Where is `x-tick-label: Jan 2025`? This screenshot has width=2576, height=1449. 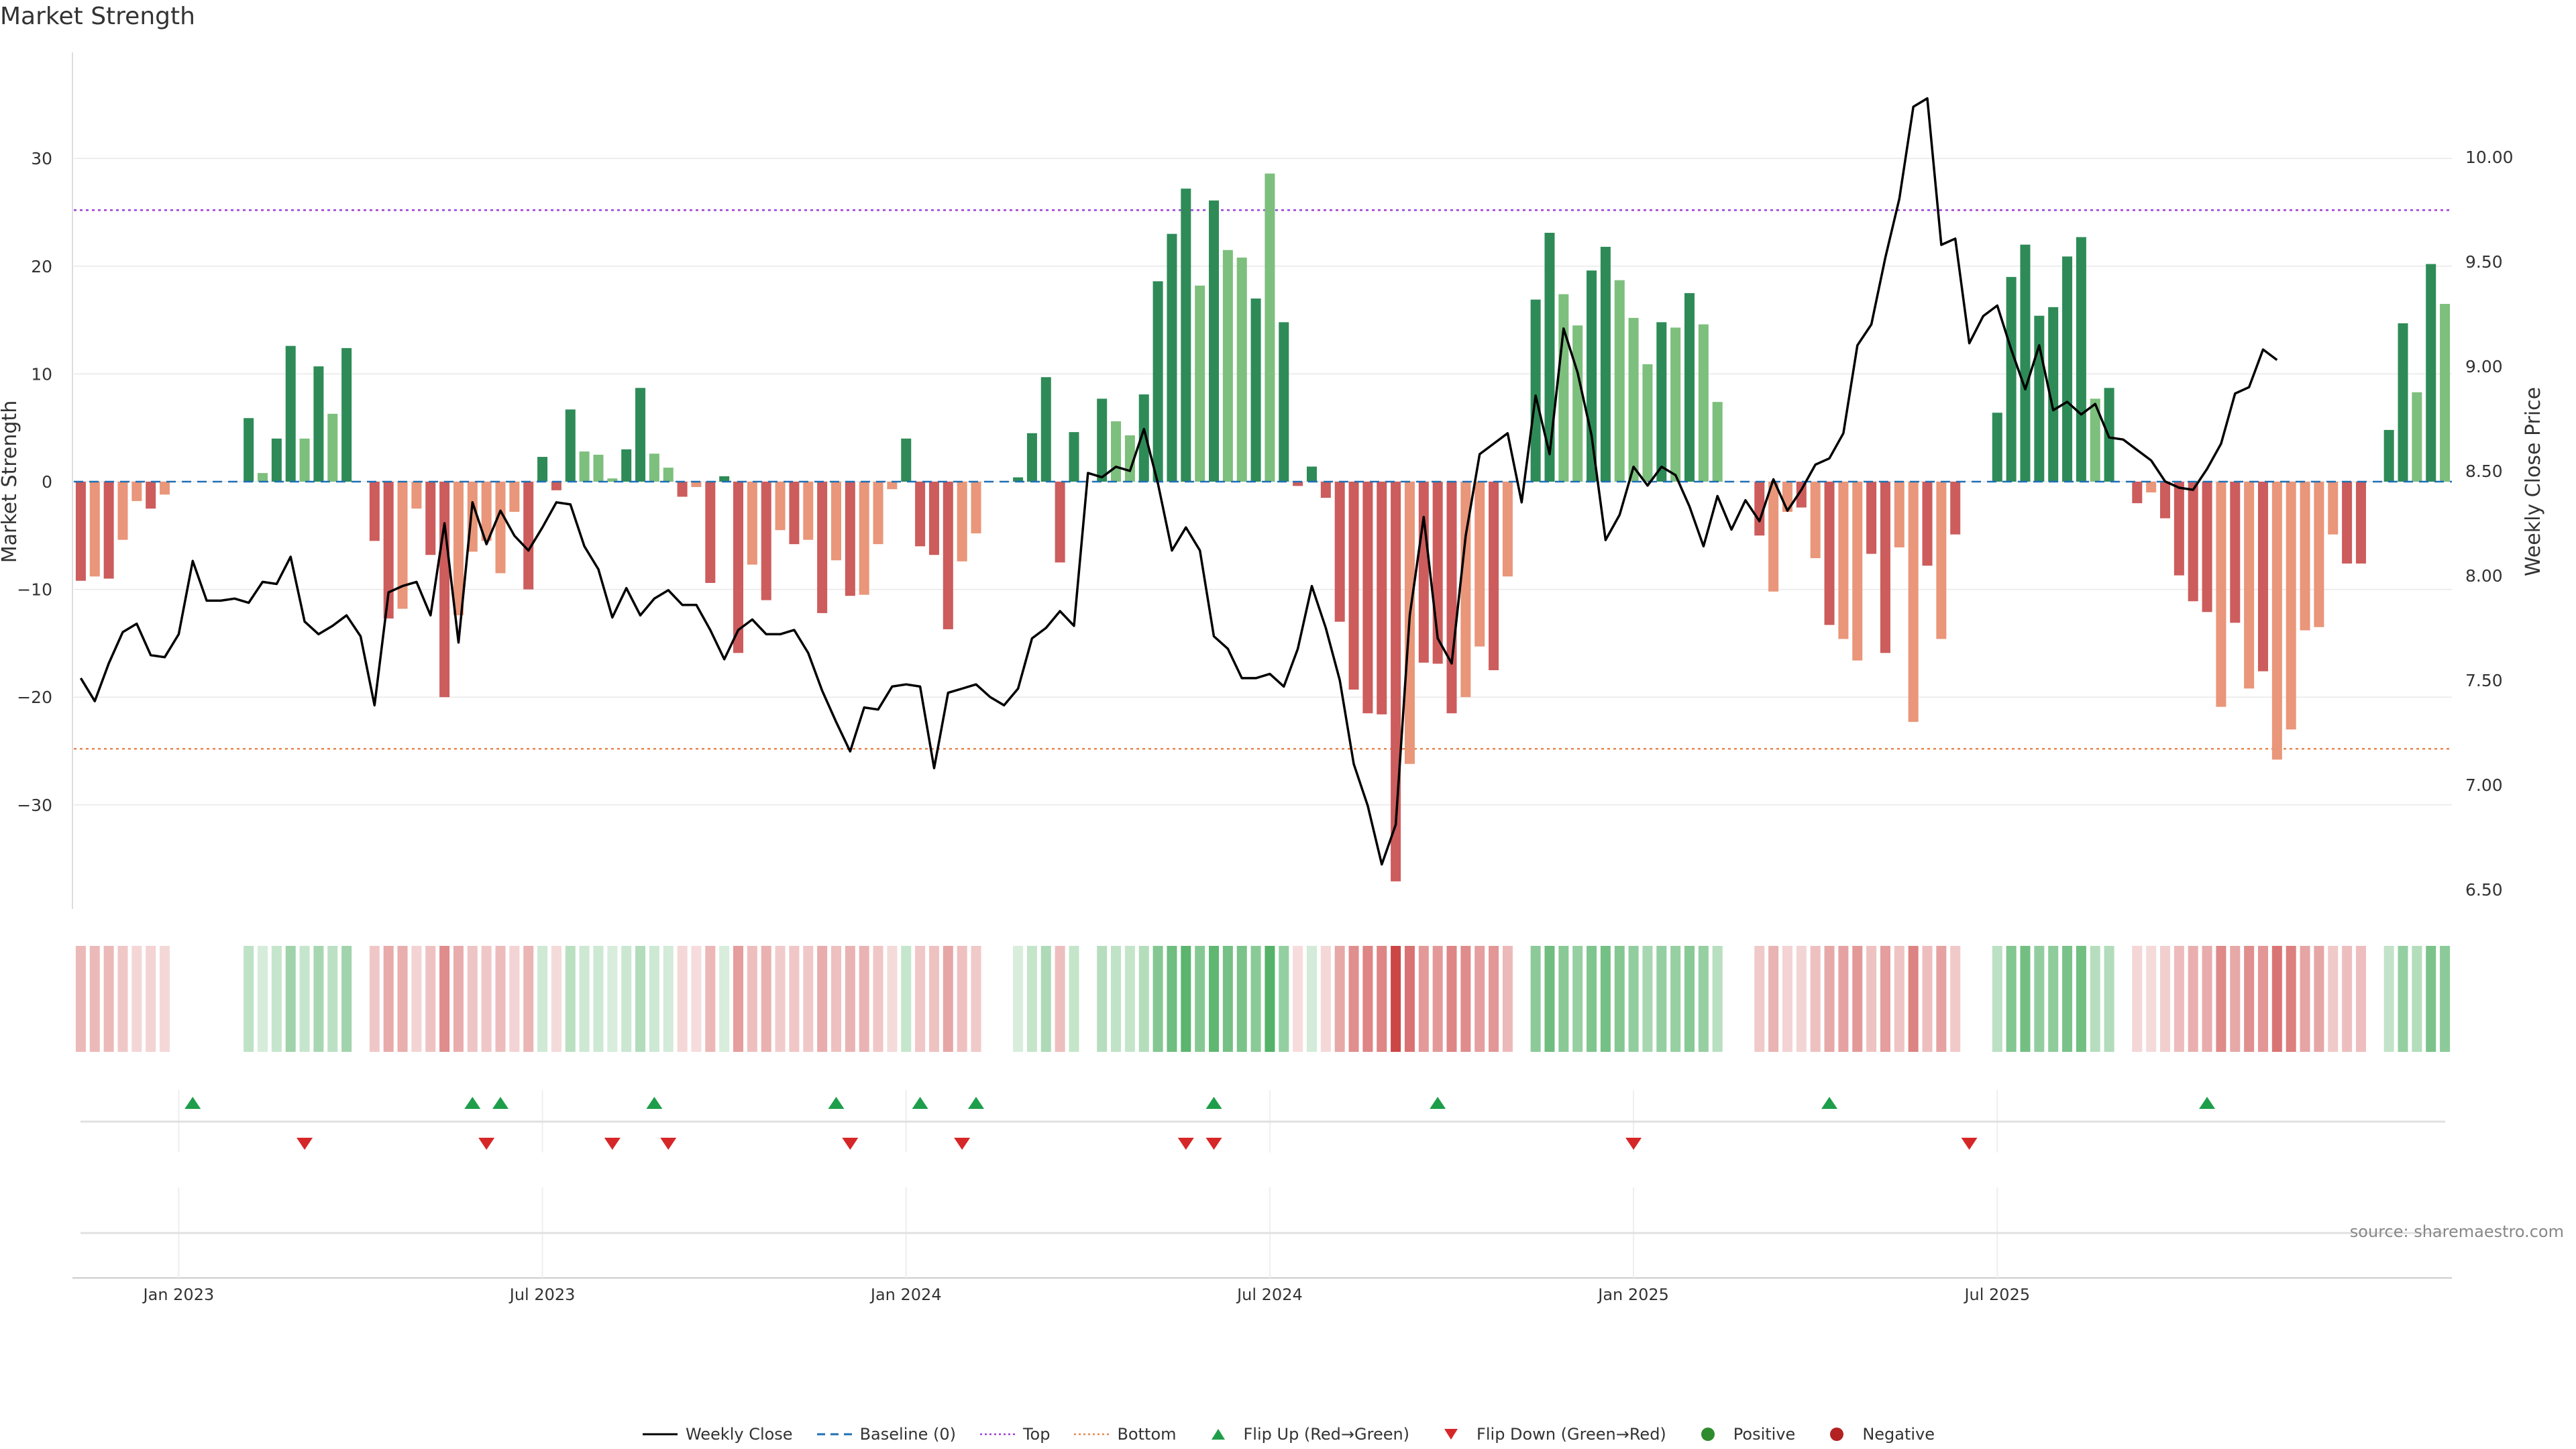 x-tick-label: Jan 2025 is located at coordinates (1633, 1294).